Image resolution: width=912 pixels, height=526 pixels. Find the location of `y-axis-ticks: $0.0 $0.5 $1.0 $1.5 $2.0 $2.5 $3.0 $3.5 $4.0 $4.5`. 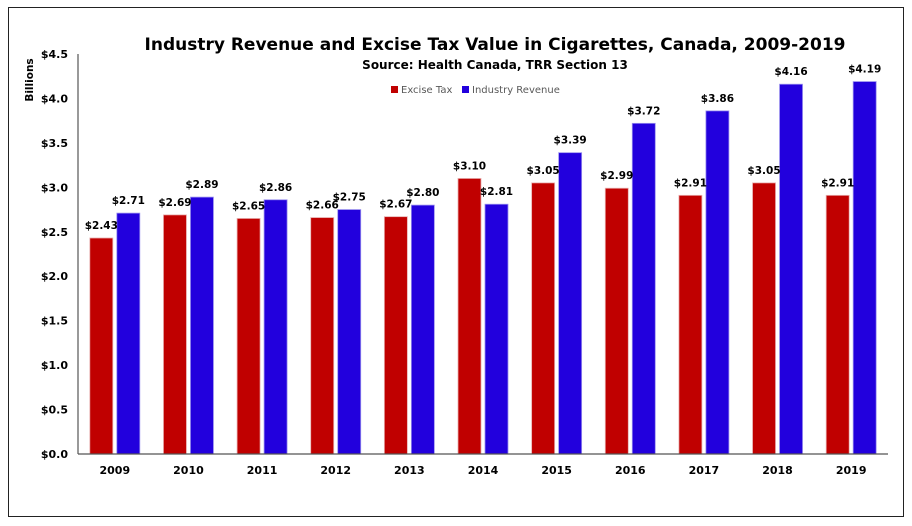

y-axis-ticks: $0.0 $0.5 $1.0 $1.5 $2.0 $2.5 $3.0 $3.5 $4.0 $4.5 is located at coordinates (54, 254).